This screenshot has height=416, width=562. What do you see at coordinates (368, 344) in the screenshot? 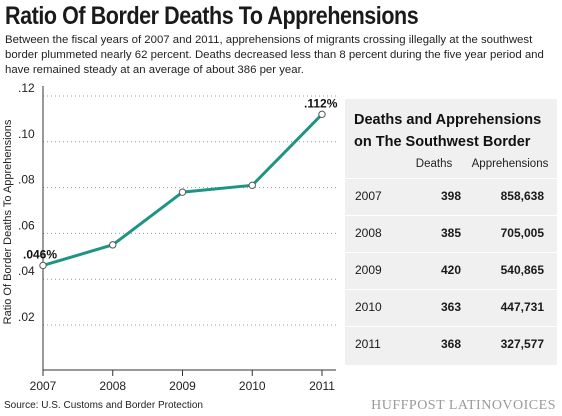
I see `cell-year: 2011` at bounding box center [368, 344].